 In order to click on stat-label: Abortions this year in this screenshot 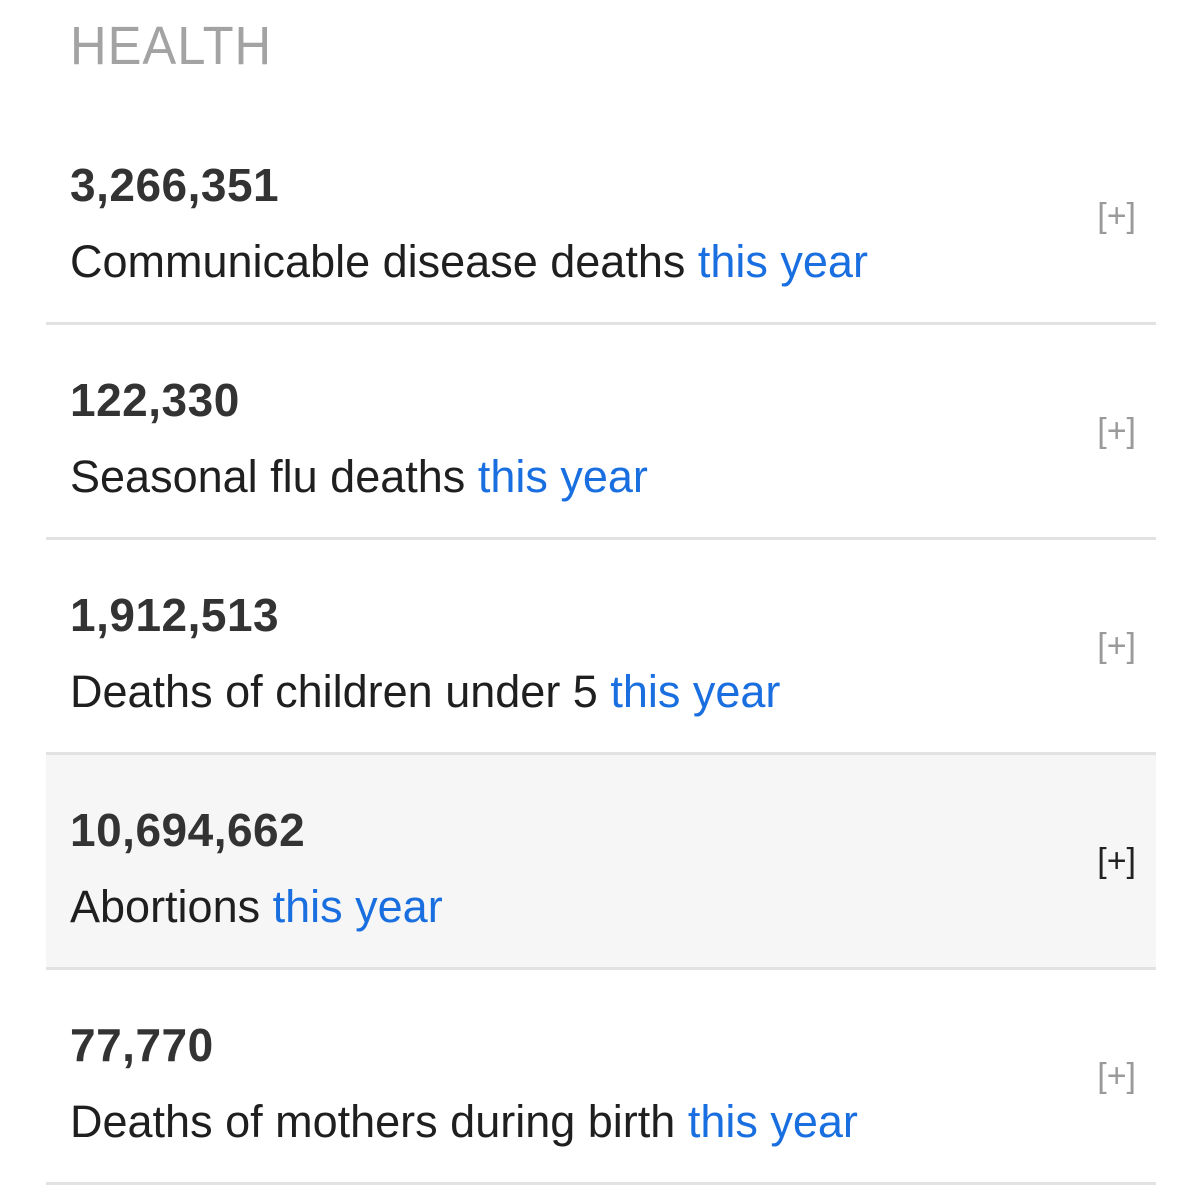, I will do `click(256, 907)`.